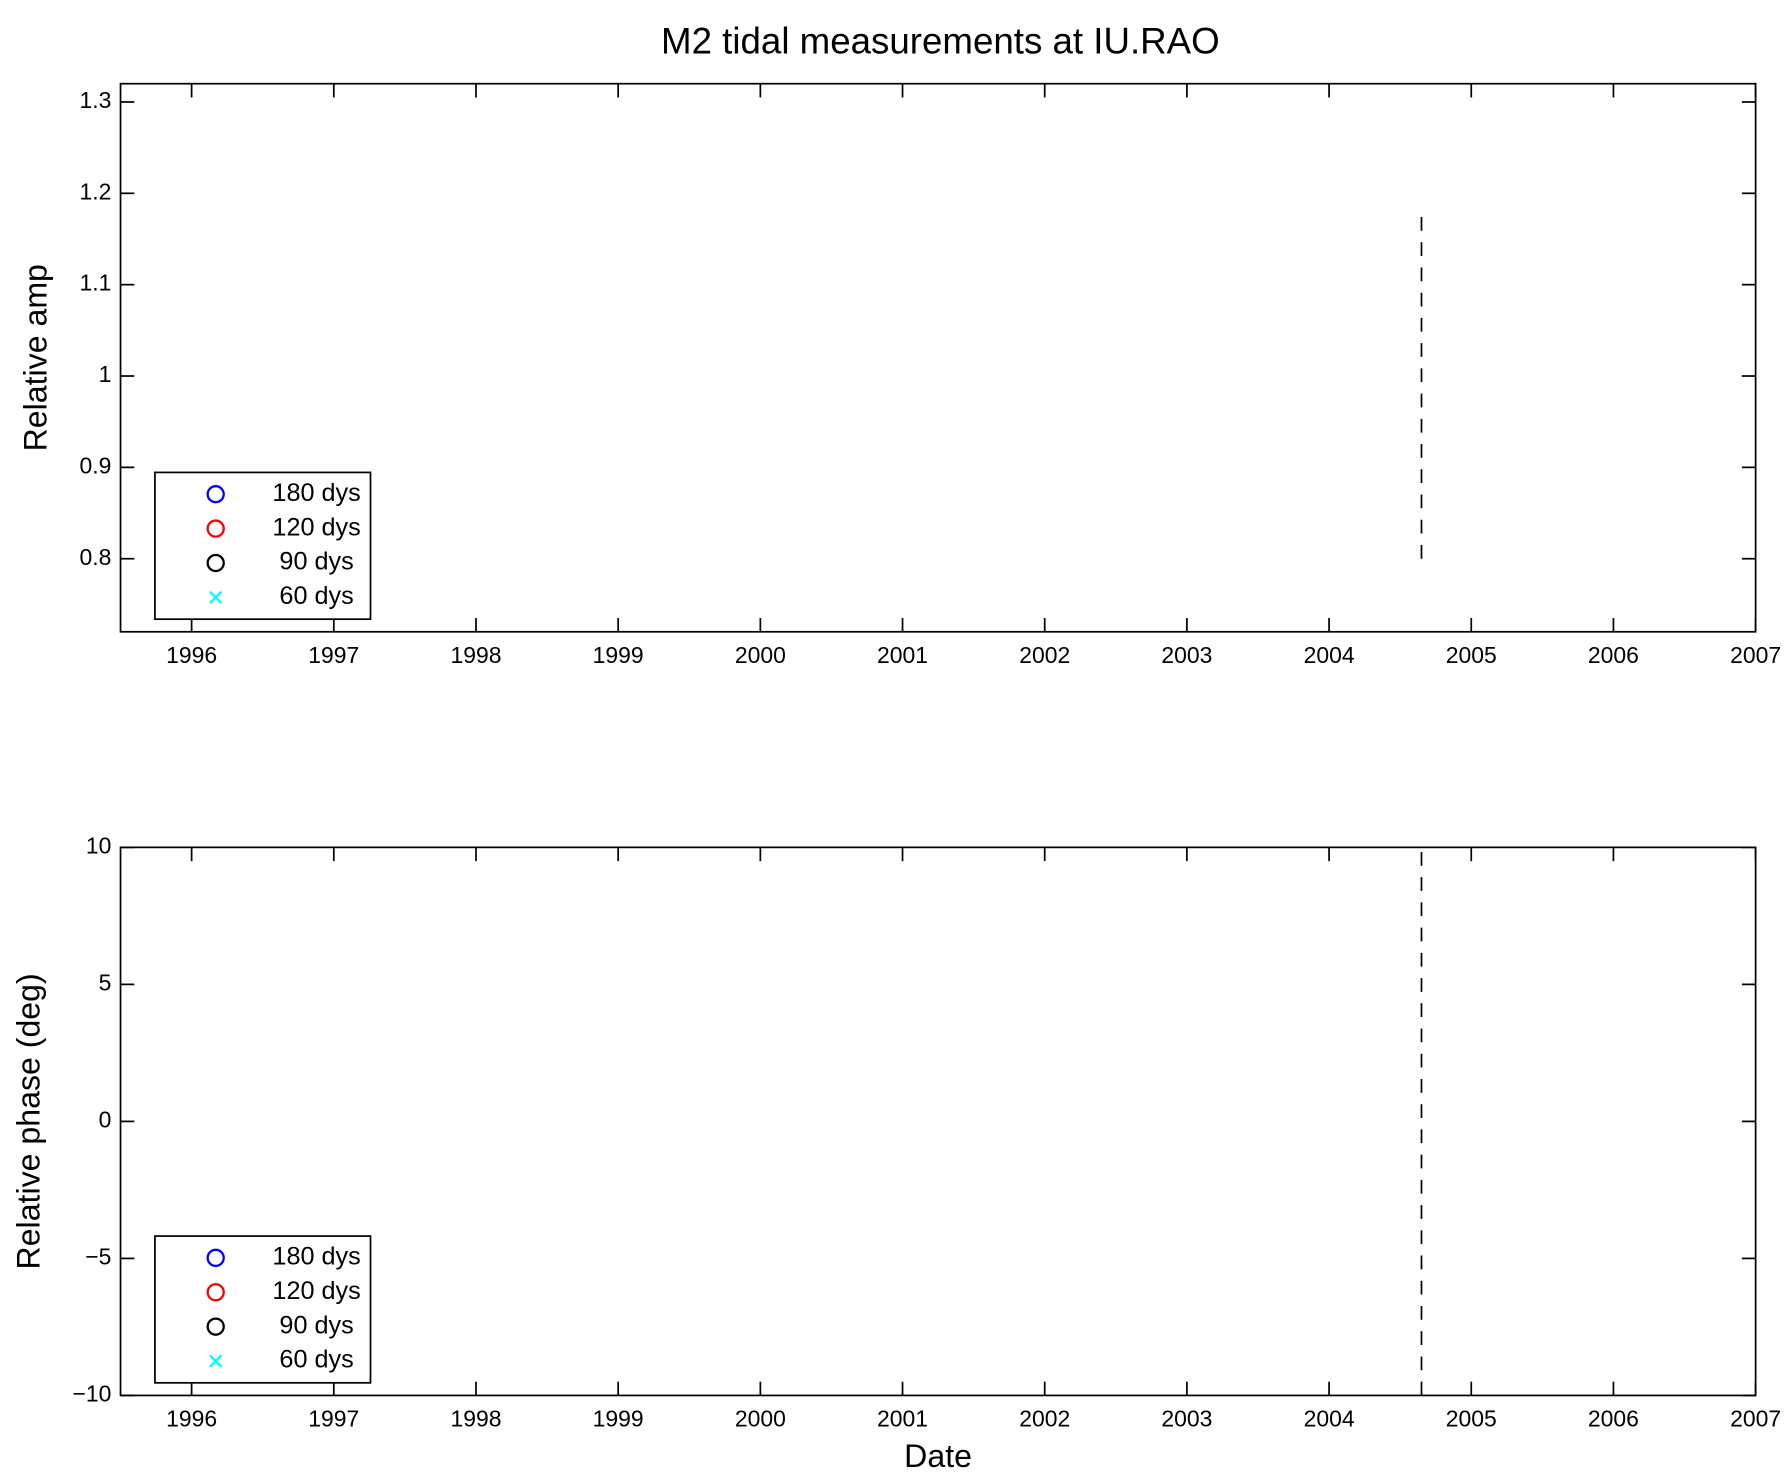  What do you see at coordinates (95, 100) in the screenshot?
I see `y-tick-label: 1.3` at bounding box center [95, 100].